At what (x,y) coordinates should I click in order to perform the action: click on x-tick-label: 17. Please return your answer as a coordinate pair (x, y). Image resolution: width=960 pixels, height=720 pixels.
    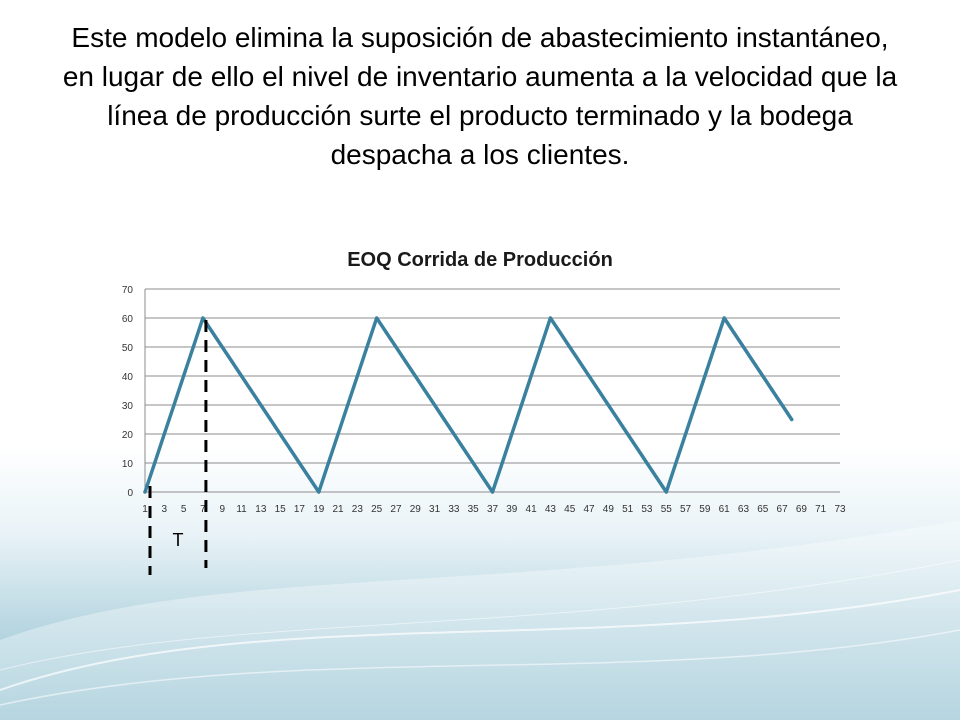
    Looking at the image, I should click on (300, 509).